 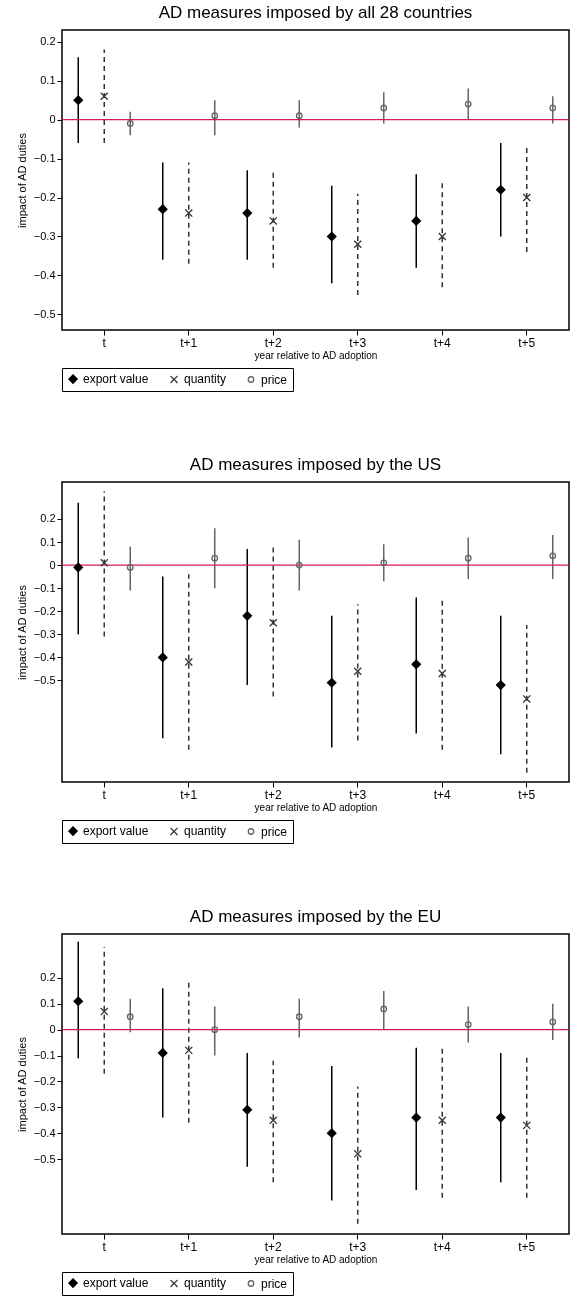 What do you see at coordinates (315, 916) in the screenshot?
I see `chart-title: AD measures imposed by the EU` at bounding box center [315, 916].